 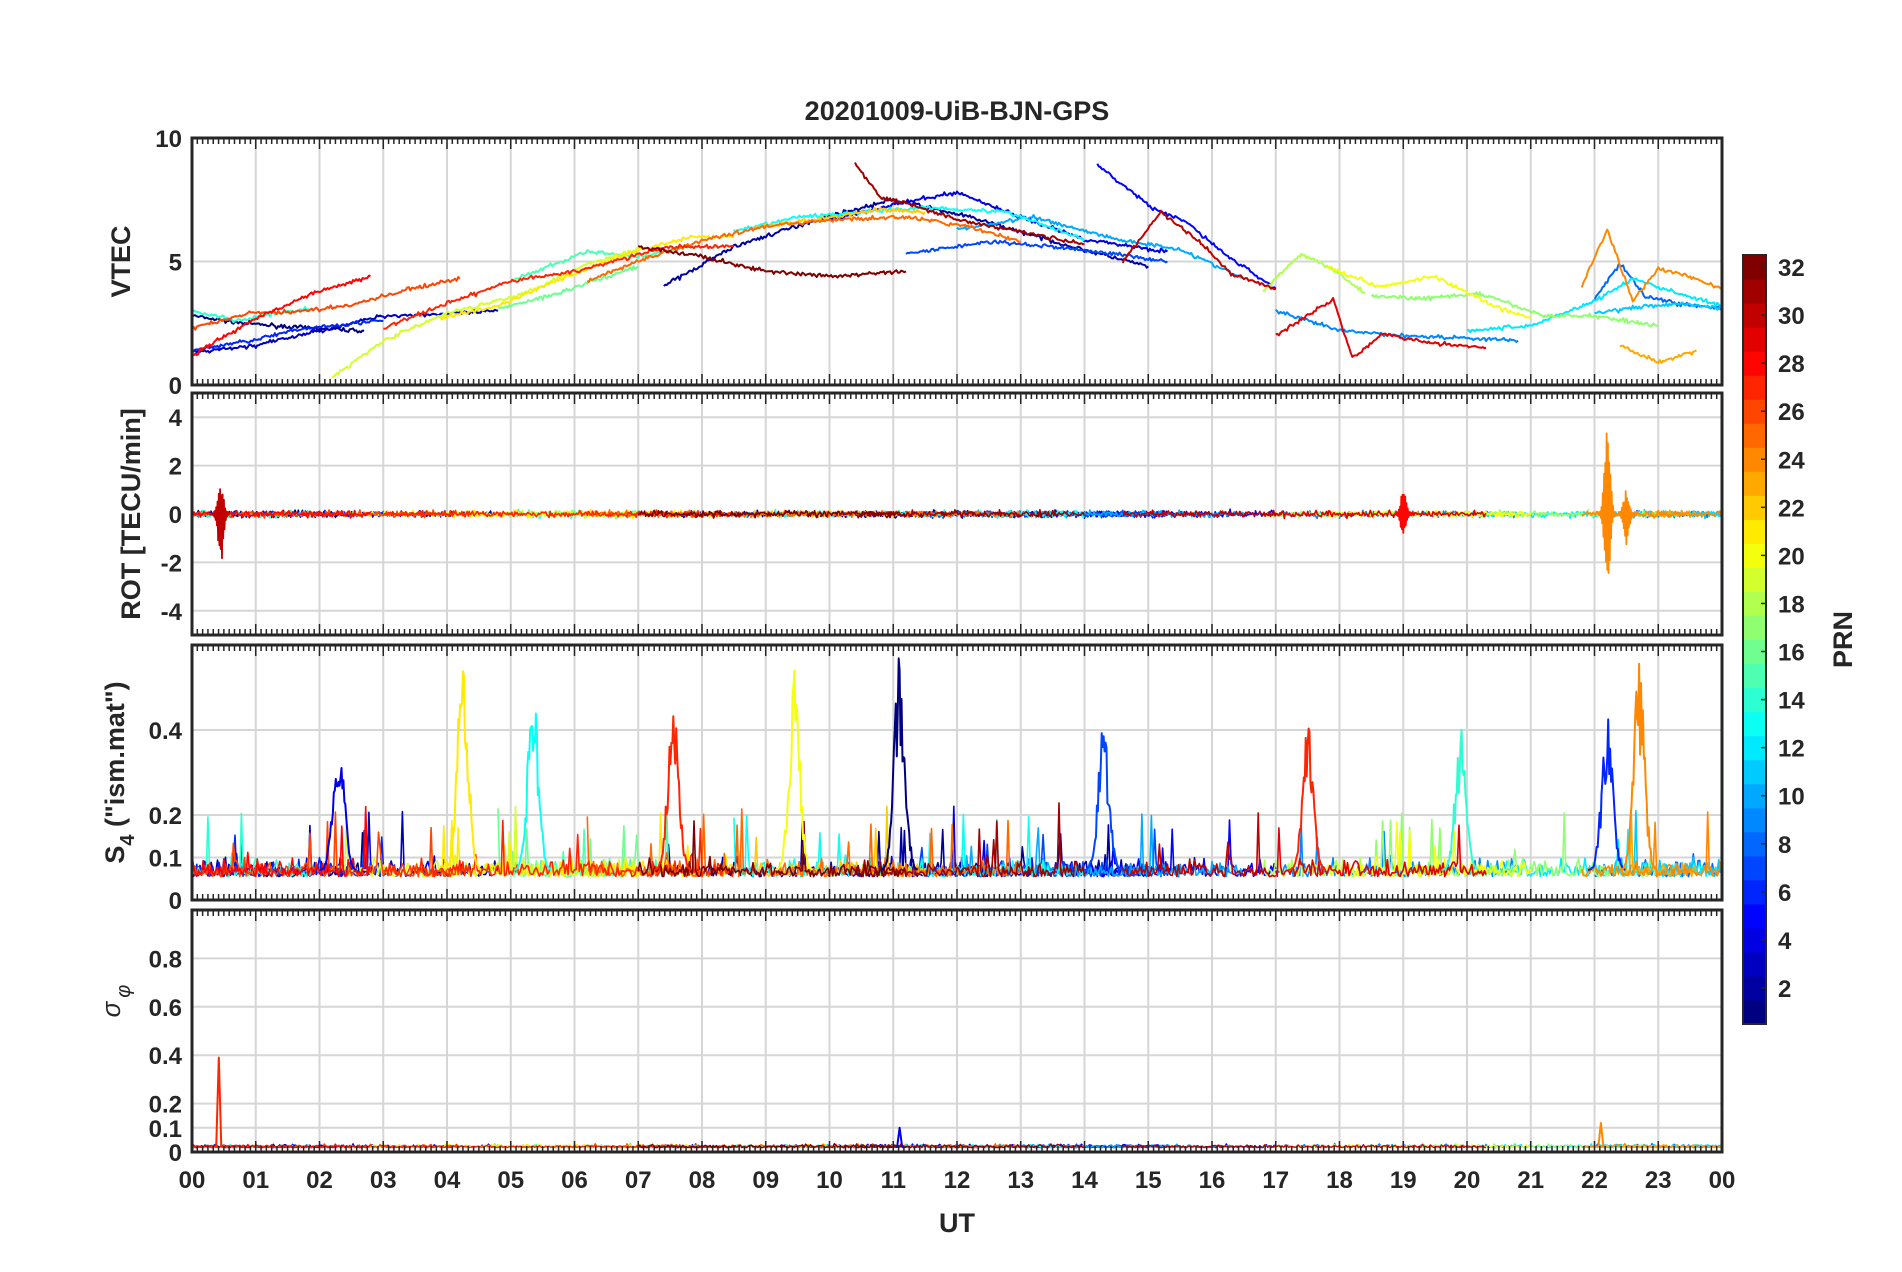 I want to click on y-tick-label: 0.2, so click(x=165, y=816).